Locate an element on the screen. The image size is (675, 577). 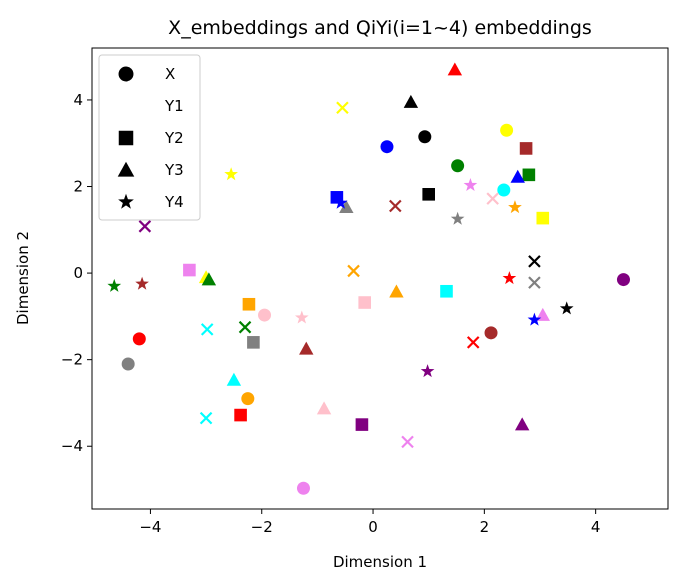
legend-label: Y3 is located at coordinates (174, 170).